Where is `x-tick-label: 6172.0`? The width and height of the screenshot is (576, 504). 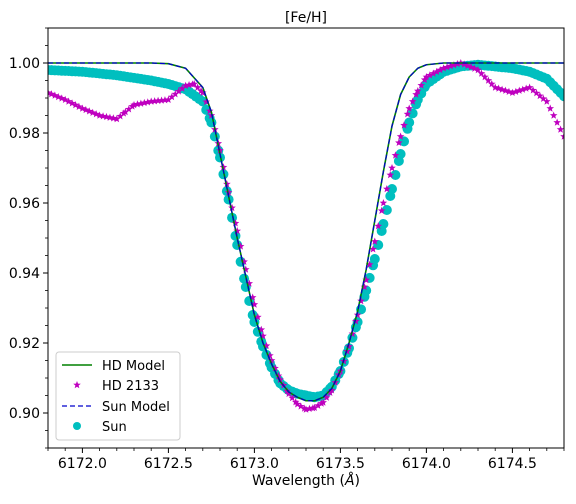 x-tick-label: 6172.0 is located at coordinates (82, 464).